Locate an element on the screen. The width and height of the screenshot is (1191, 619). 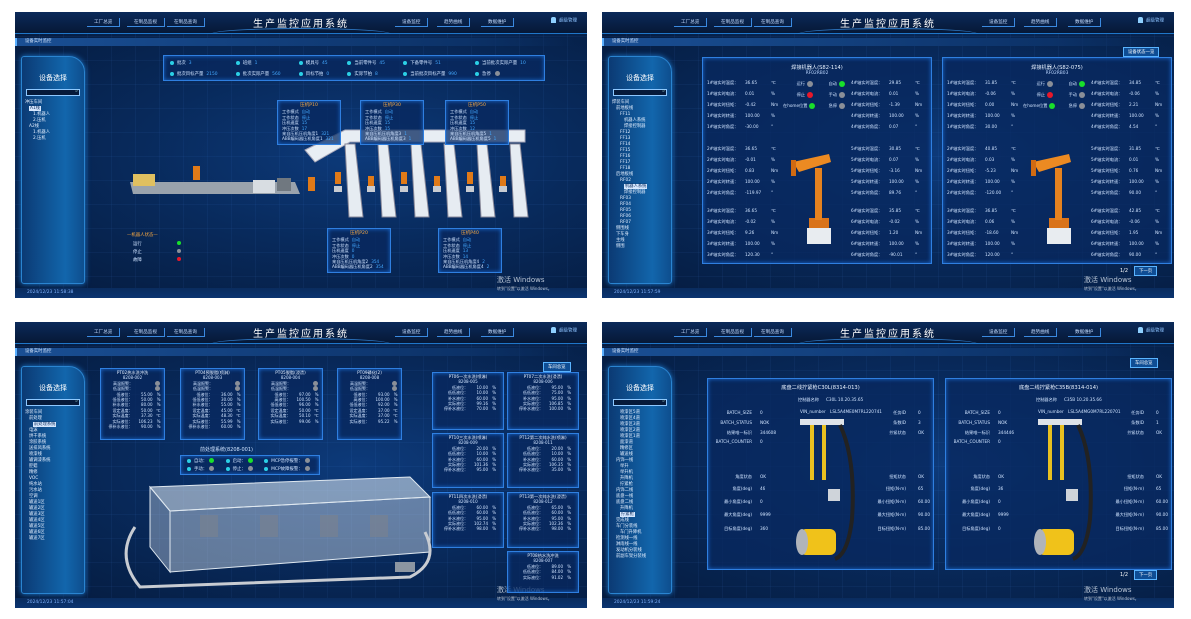
tree-item: 涂胶系统 is located at coordinates (54, 443).